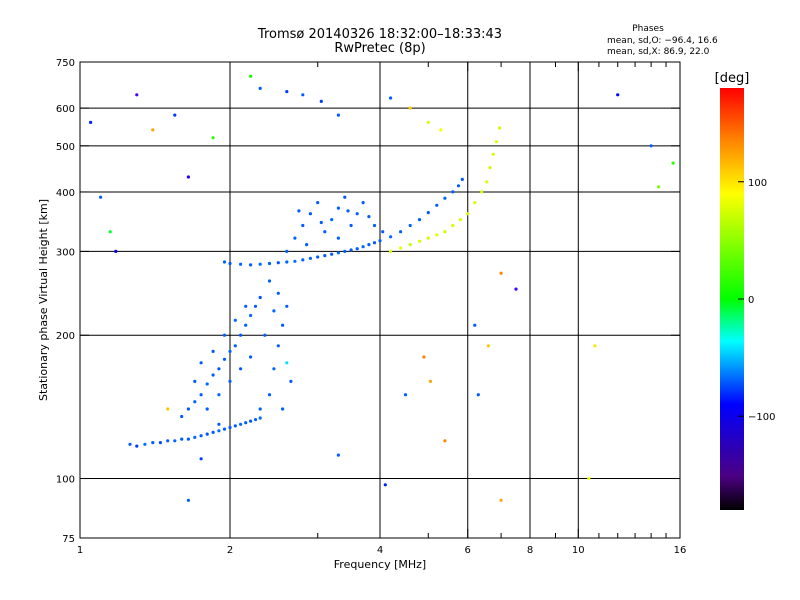  I want to click on colorbar-unit-label: [deg], so click(732, 78).